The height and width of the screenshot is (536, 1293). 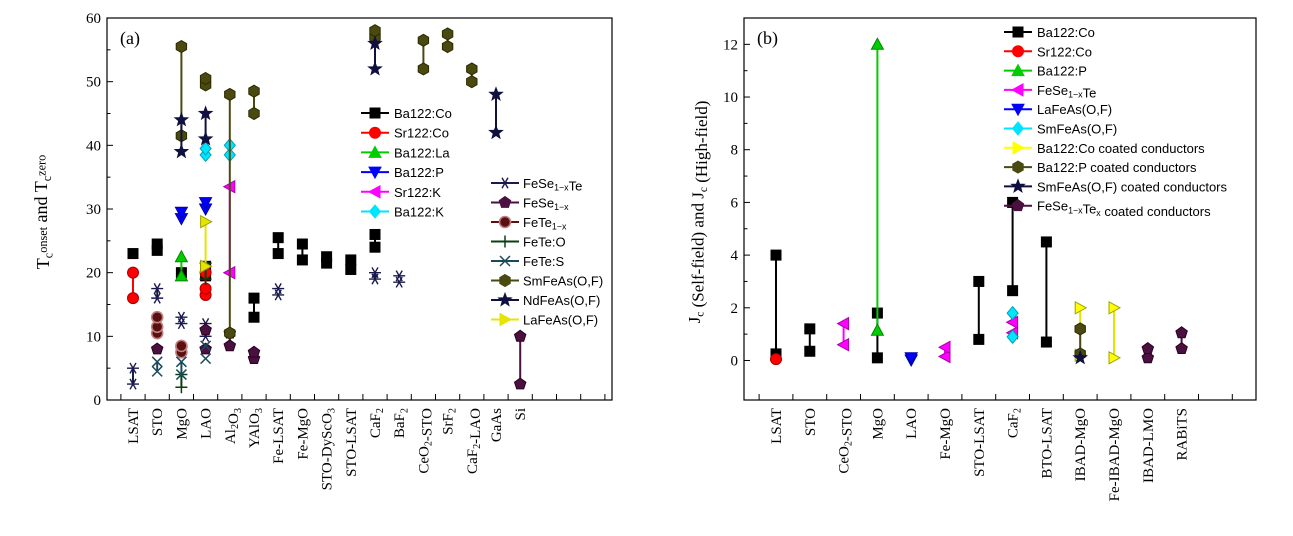 I want to click on legend-entry-ba122-p: Ba122:P, so click(x=402, y=172).